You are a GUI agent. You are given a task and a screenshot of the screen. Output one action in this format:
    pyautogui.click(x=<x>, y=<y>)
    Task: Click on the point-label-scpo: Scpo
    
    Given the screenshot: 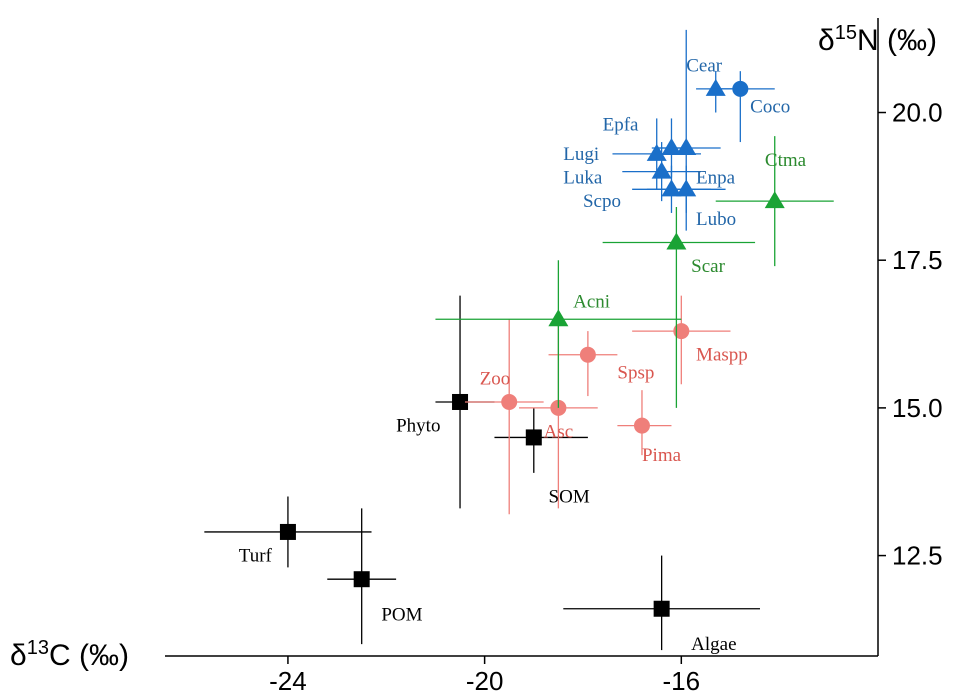 What is the action you would take?
    pyautogui.click(x=602, y=201)
    